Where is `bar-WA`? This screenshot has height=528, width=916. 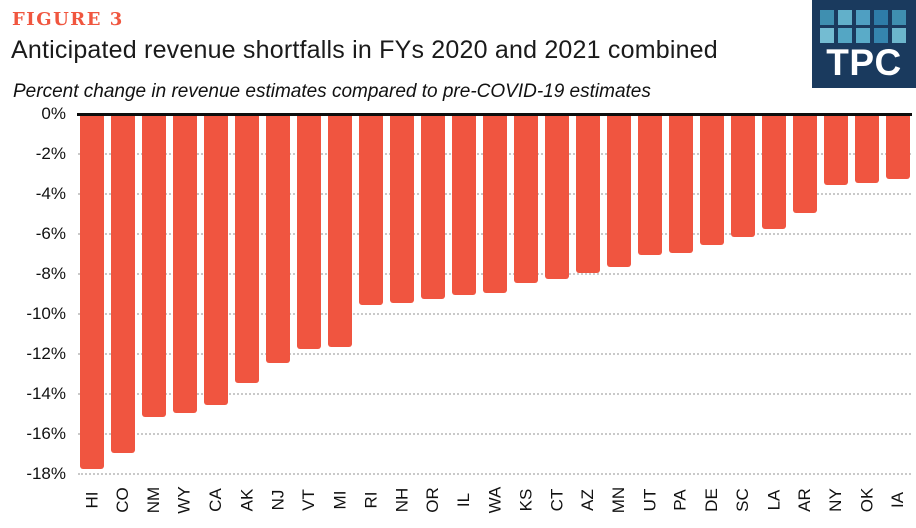 bar-WA is located at coordinates (495, 204).